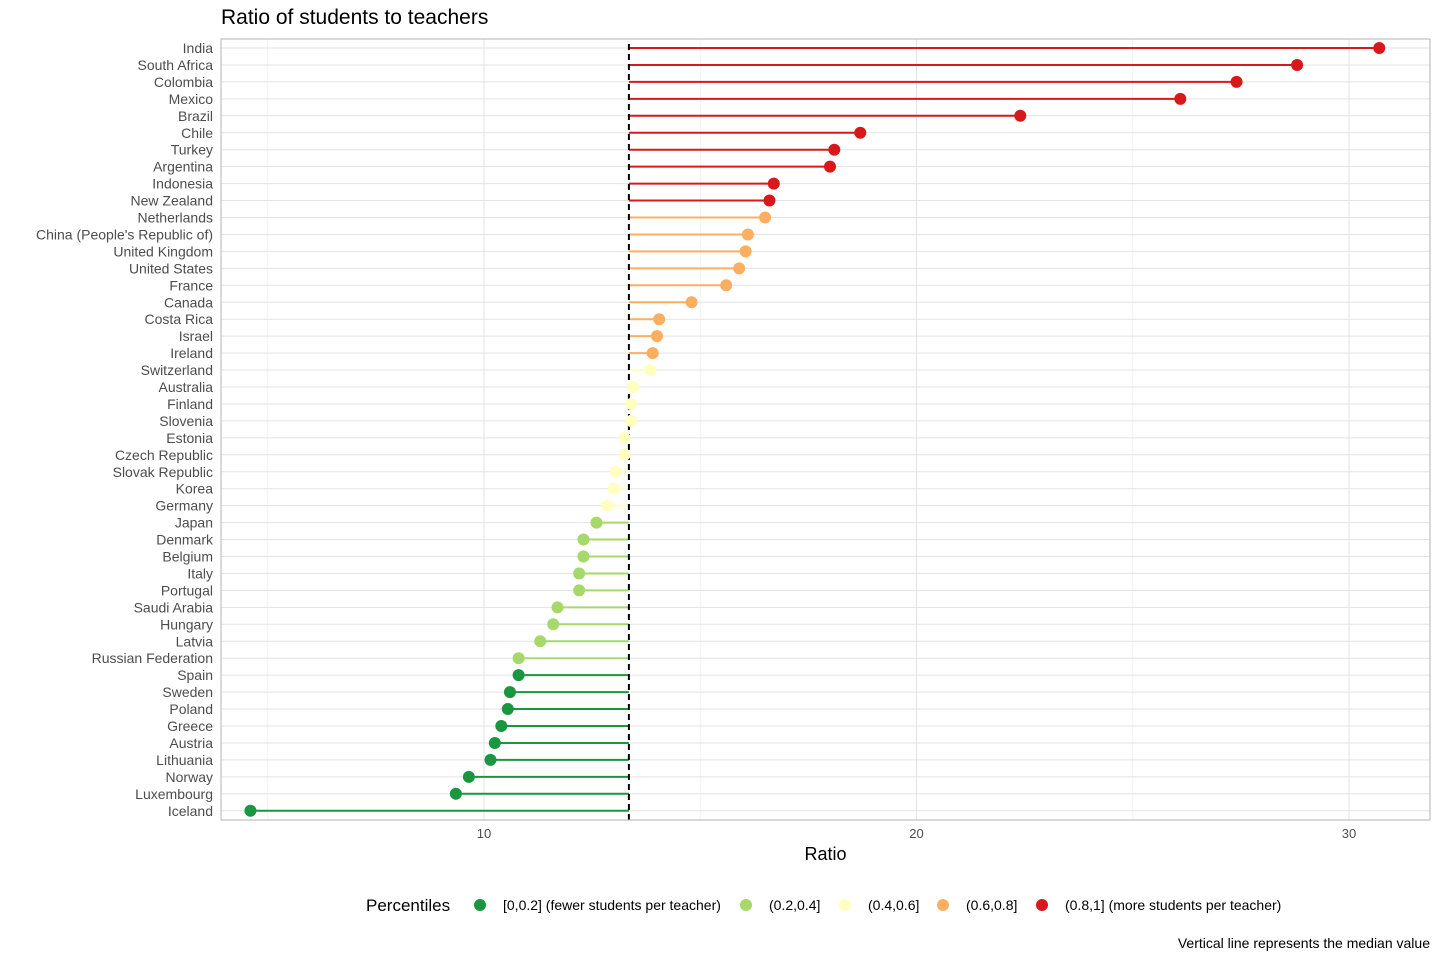  Describe the element at coordinates (185, 540) in the screenshot. I see `y-tick-label: Denmark` at that location.